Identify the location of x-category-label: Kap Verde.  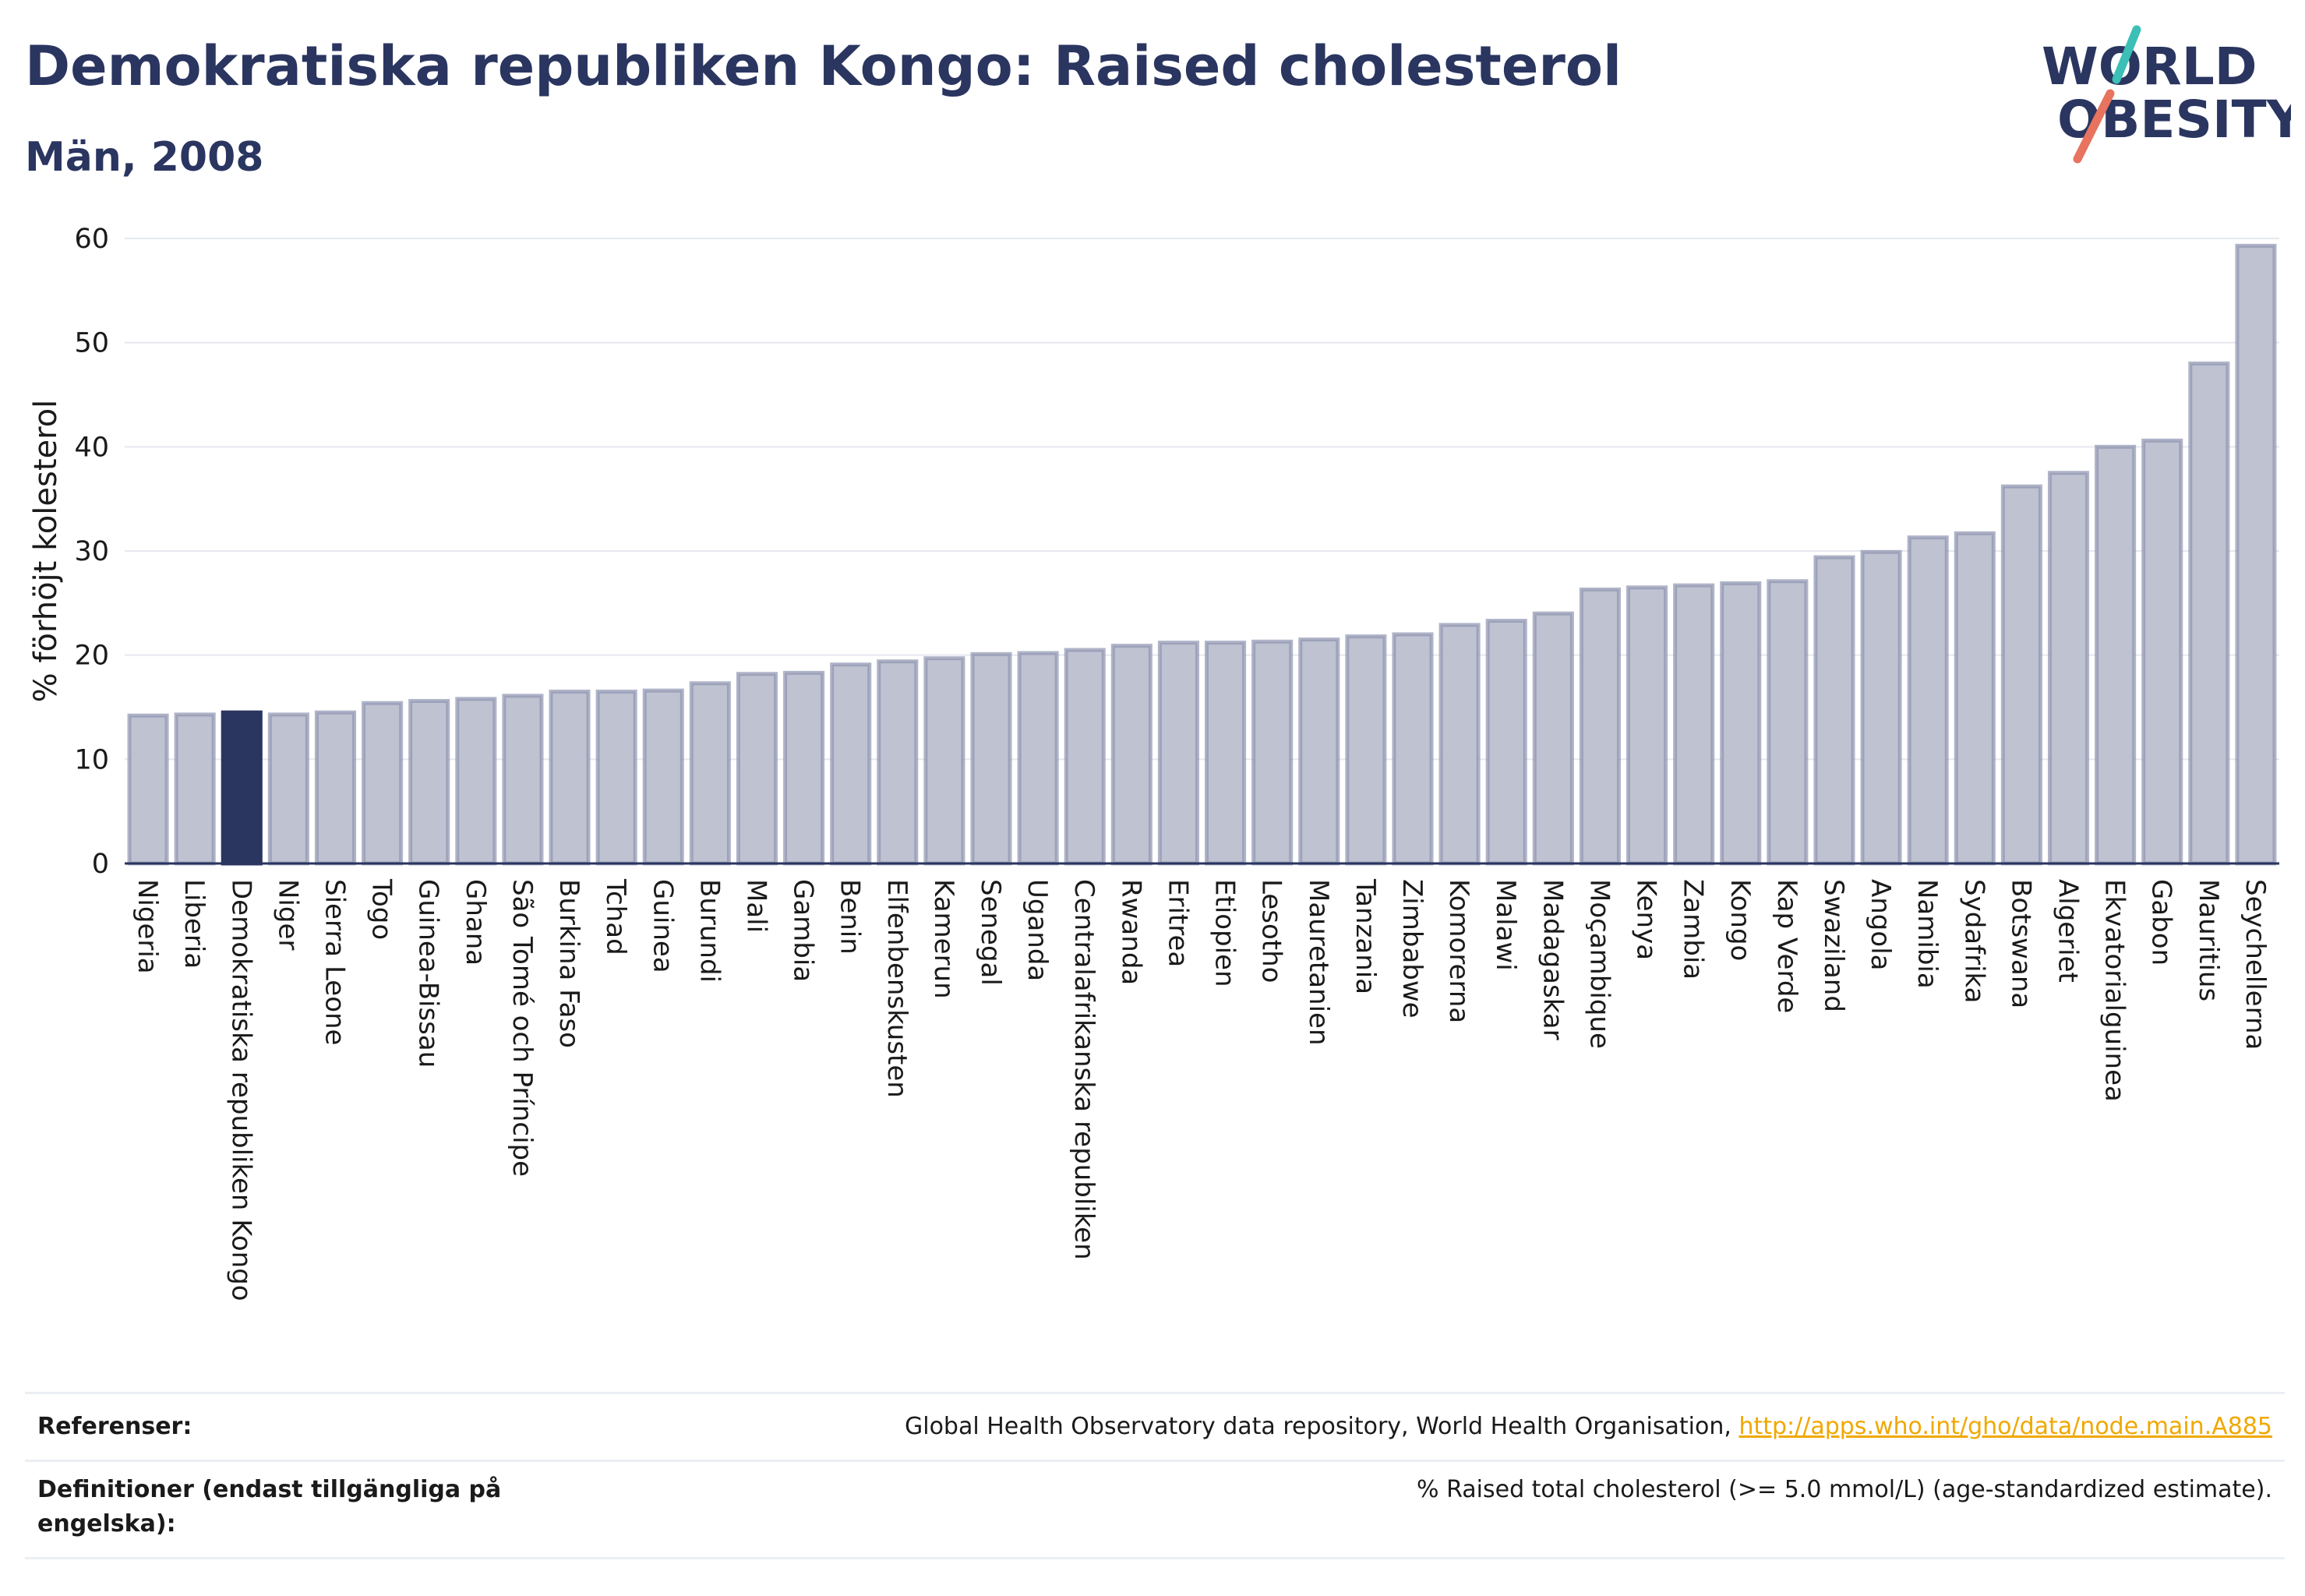
(1787, 946).